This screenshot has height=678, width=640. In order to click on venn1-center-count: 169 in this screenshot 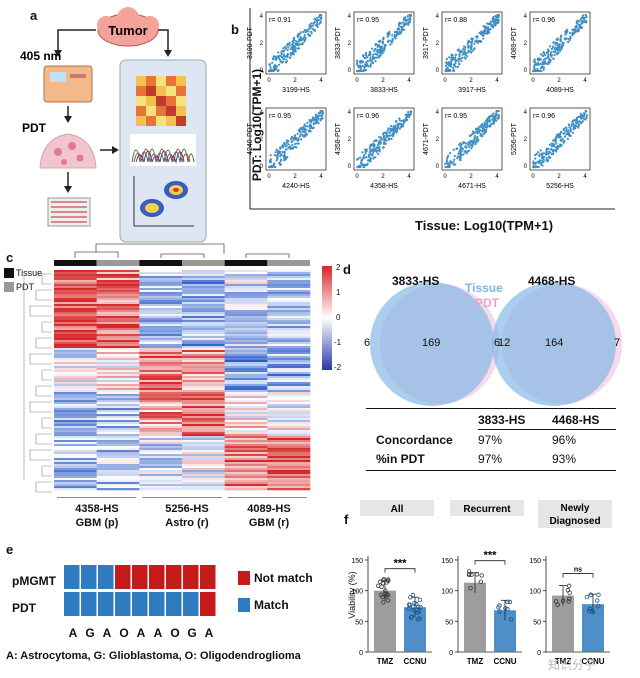, I will do `click(431, 343)`.